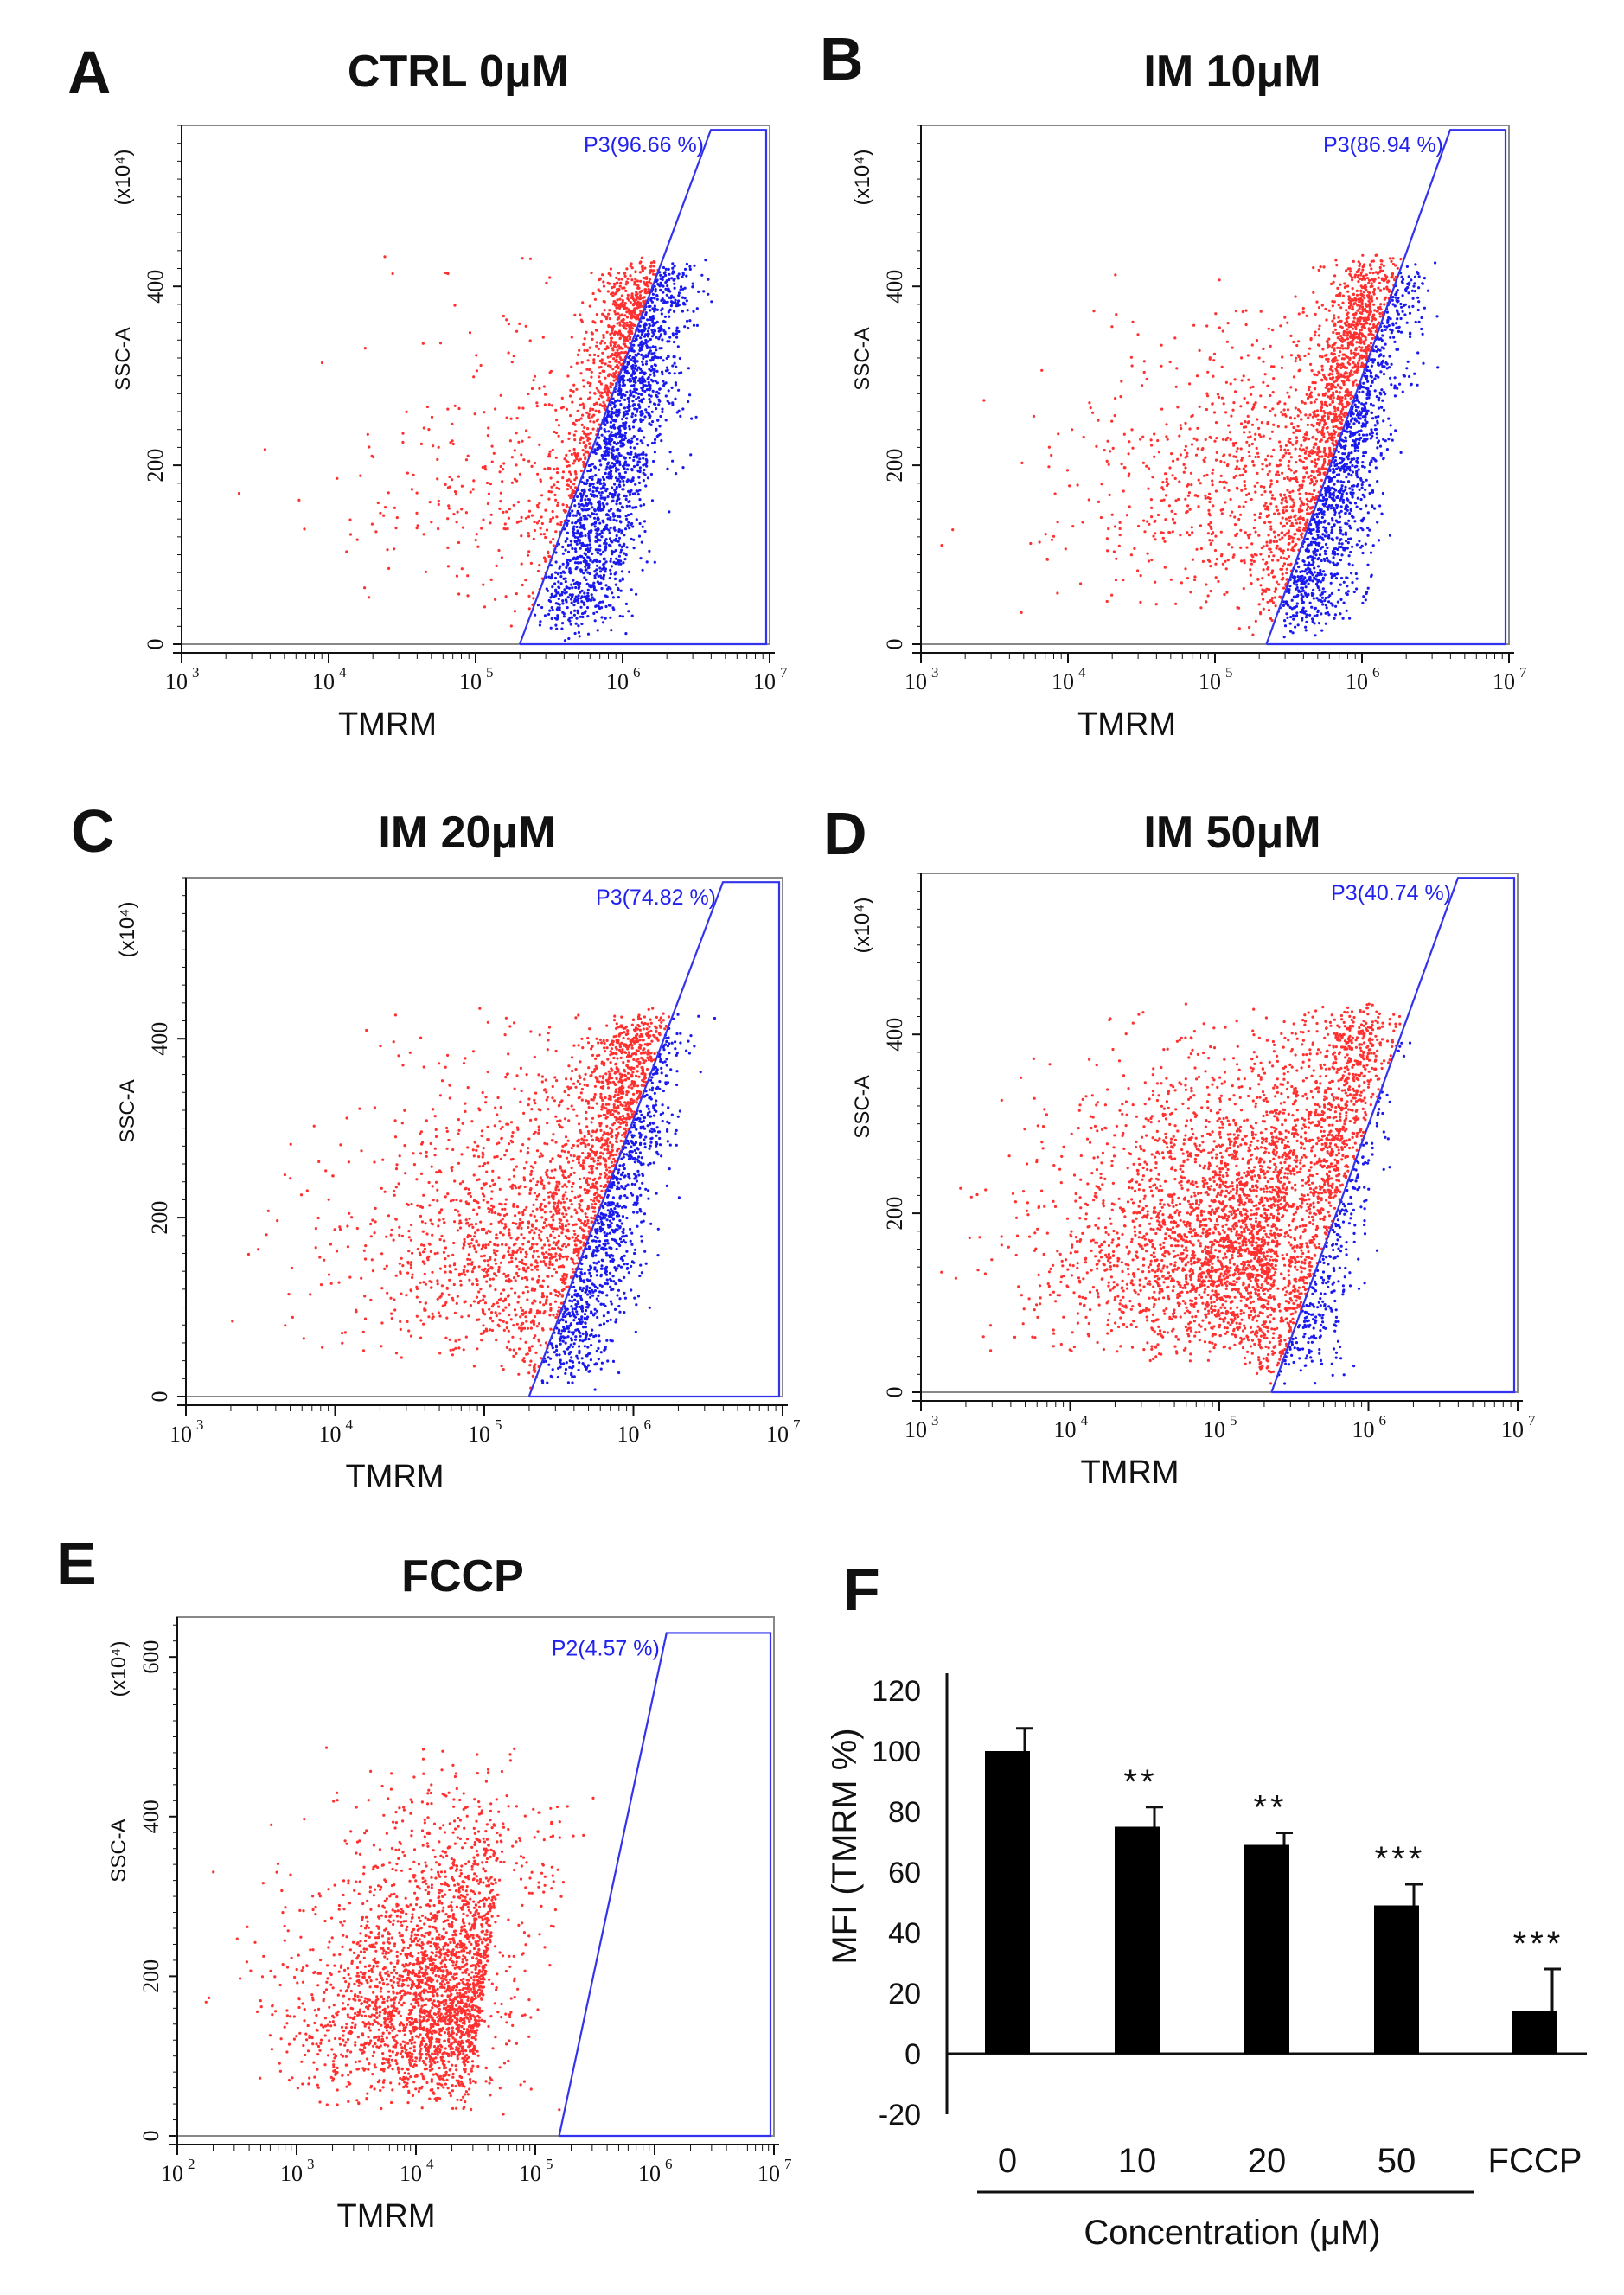  I want to click on gate-outline, so click(625, 387).